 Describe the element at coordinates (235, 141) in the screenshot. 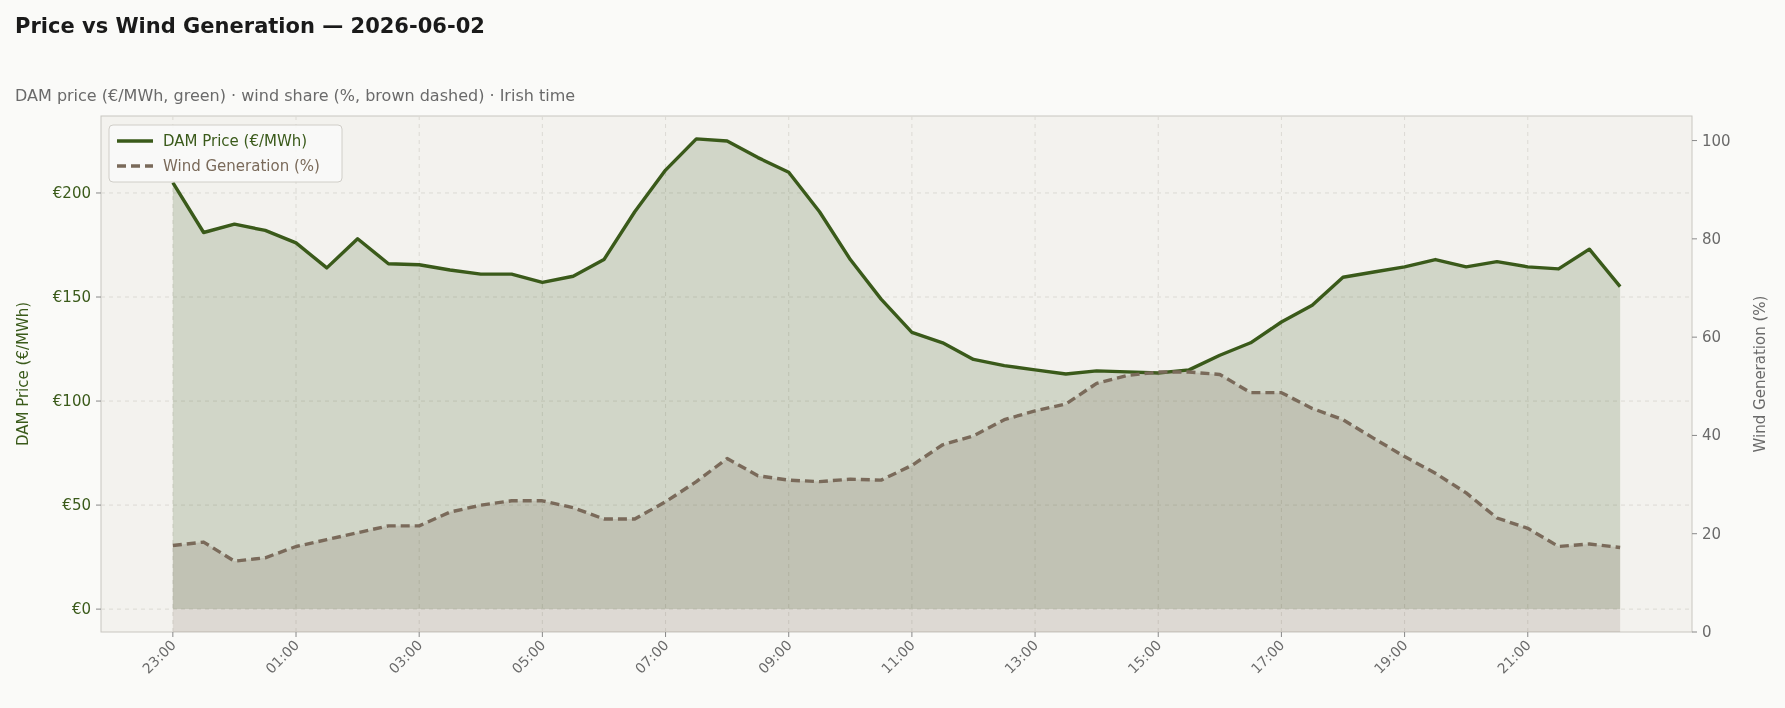

I see `legend-label: DAM Price (€/MWh)` at that location.